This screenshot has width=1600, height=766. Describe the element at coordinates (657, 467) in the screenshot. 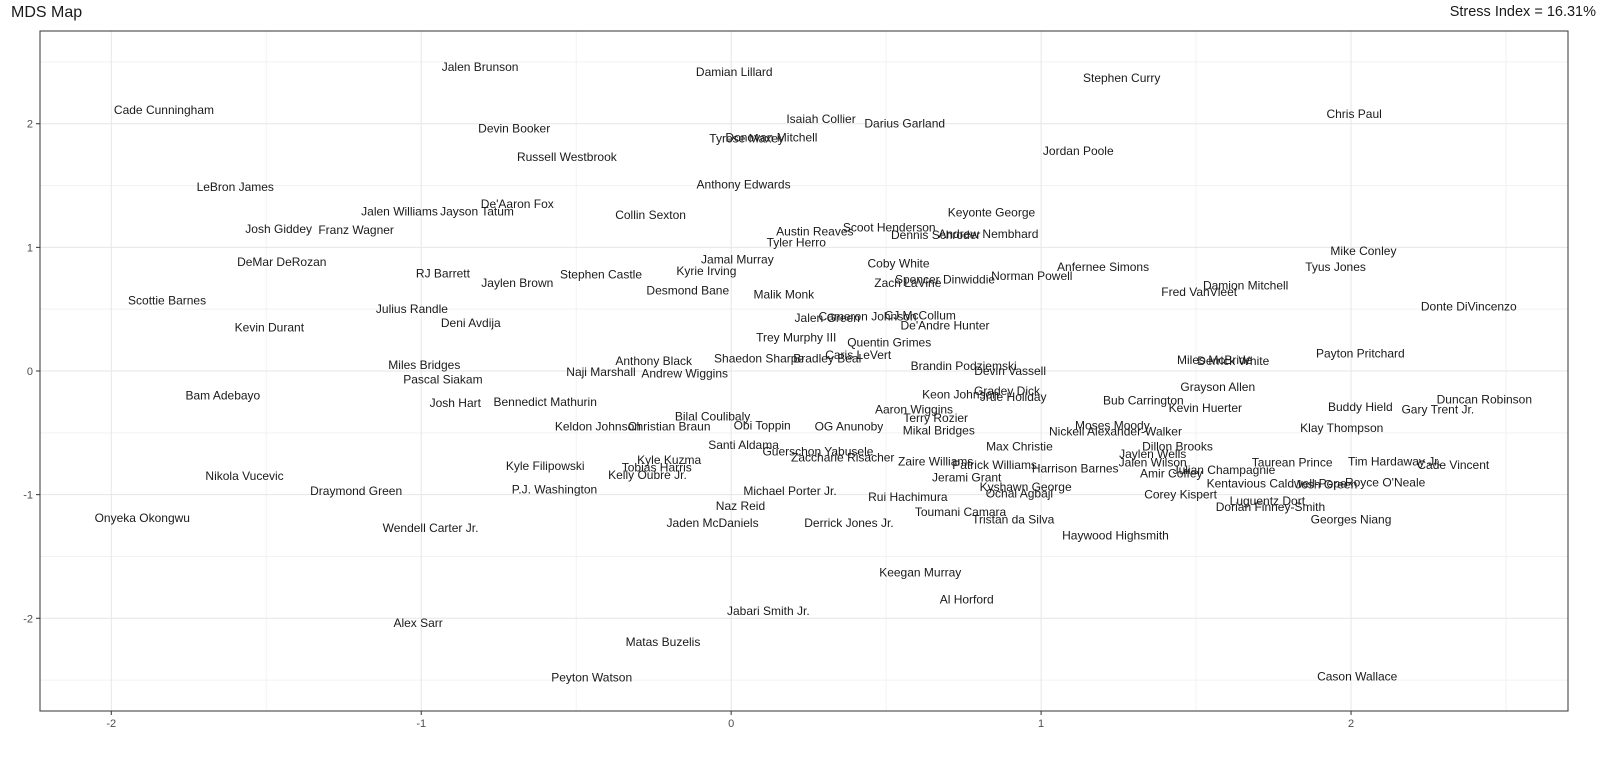

I see `player-label: Tobias Harris` at that location.